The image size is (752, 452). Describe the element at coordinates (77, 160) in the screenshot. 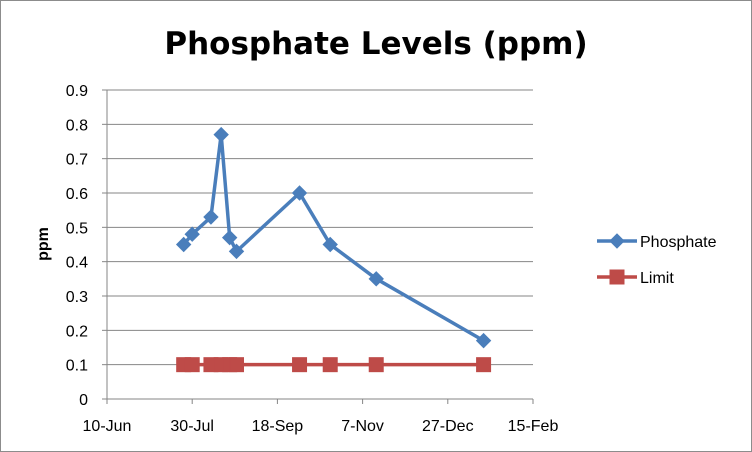

I see `y-tick-label: 0.7` at that location.